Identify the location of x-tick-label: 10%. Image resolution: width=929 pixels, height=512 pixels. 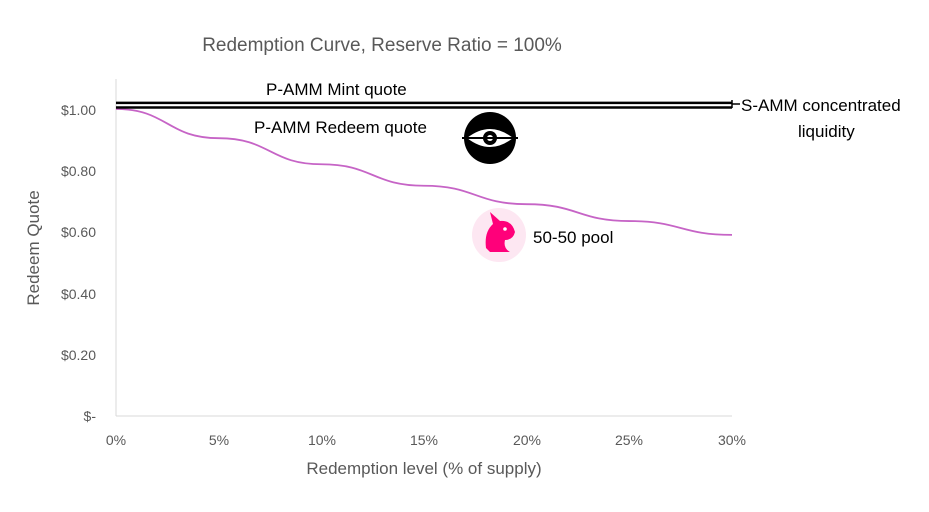
(322, 440).